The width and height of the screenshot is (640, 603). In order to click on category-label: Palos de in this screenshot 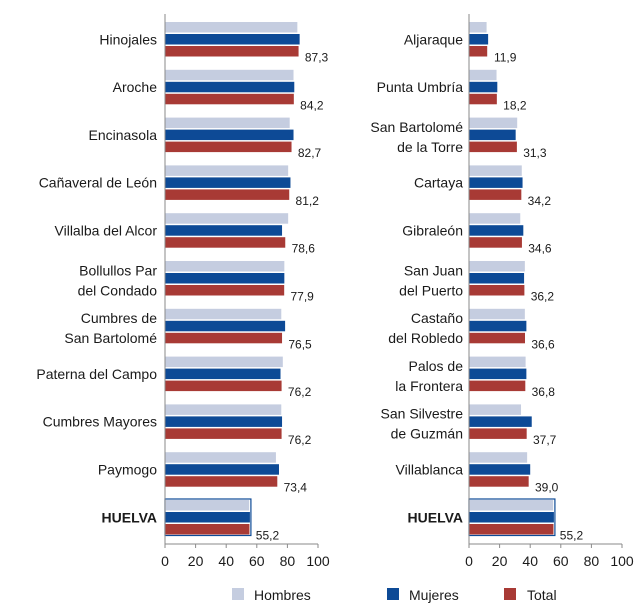, I will do `click(436, 366)`.